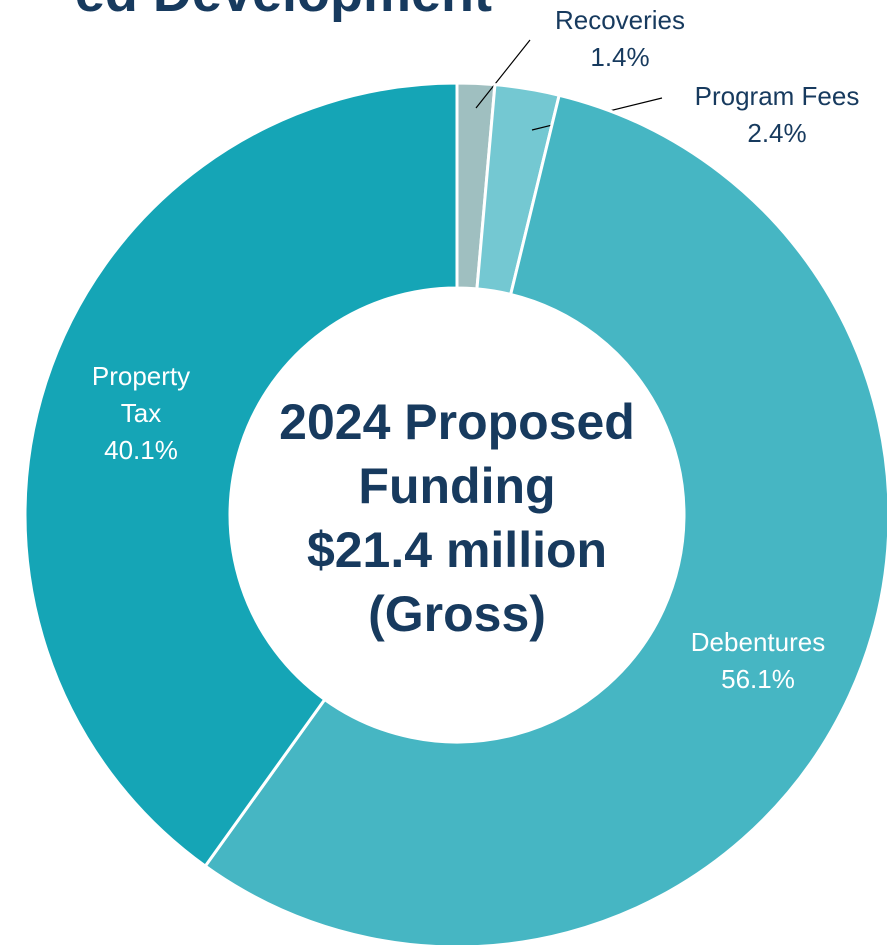 This screenshot has width=887, height=945. I want to click on slice-value: 40.1%, so click(141, 450).